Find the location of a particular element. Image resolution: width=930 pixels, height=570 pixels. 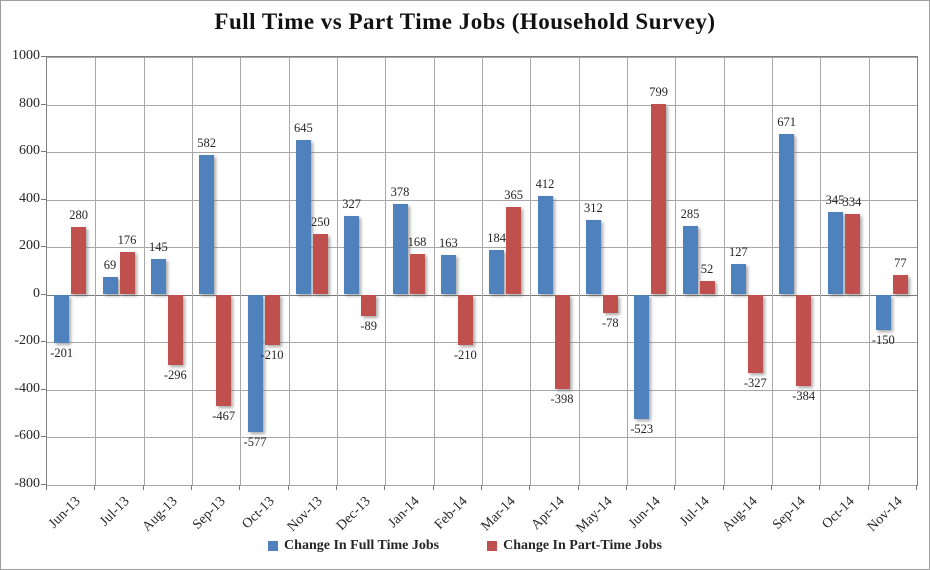

bar-value-label: 69 is located at coordinates (110, 265).